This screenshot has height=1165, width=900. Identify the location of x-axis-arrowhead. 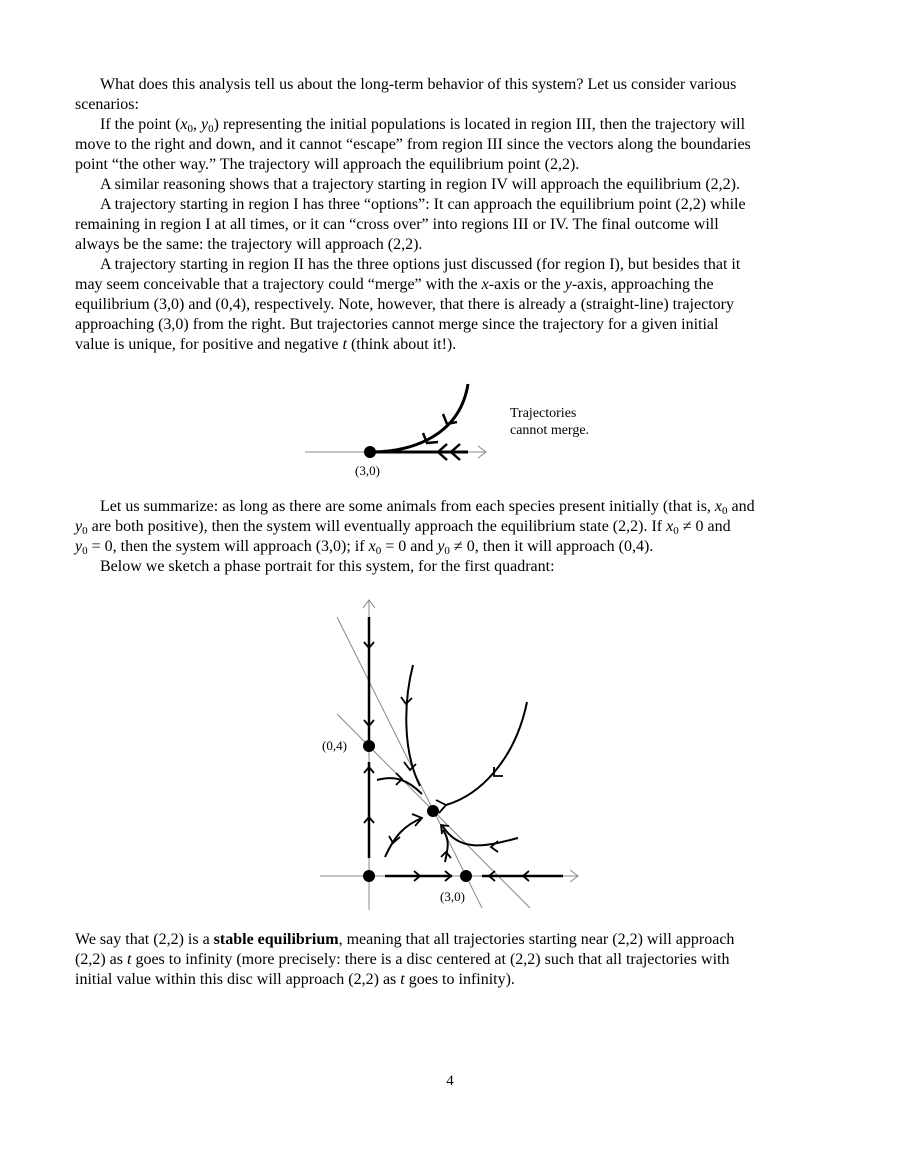
(574, 876).